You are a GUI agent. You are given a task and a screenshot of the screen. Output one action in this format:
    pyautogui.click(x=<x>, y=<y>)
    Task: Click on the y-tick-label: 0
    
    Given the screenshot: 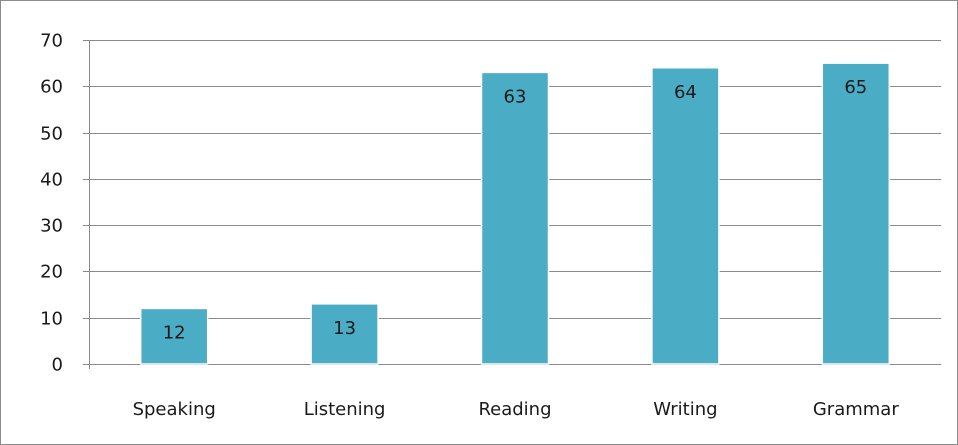 What is the action you would take?
    pyautogui.click(x=57, y=365)
    